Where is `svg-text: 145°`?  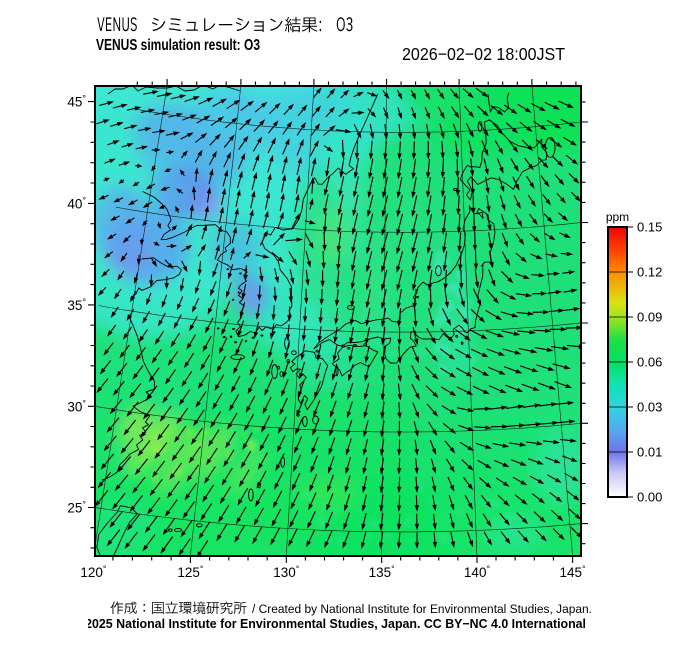
svg-text: 145° is located at coordinates (573, 572).